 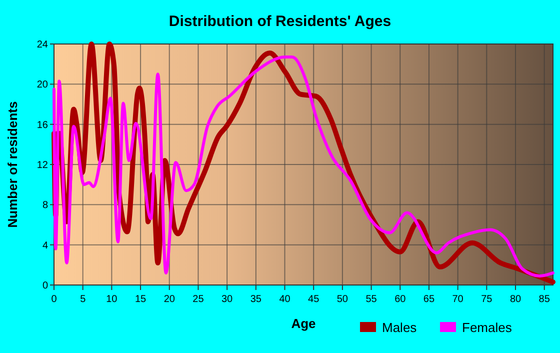 I want to click on x-tick-label: 10, so click(x=112, y=299).